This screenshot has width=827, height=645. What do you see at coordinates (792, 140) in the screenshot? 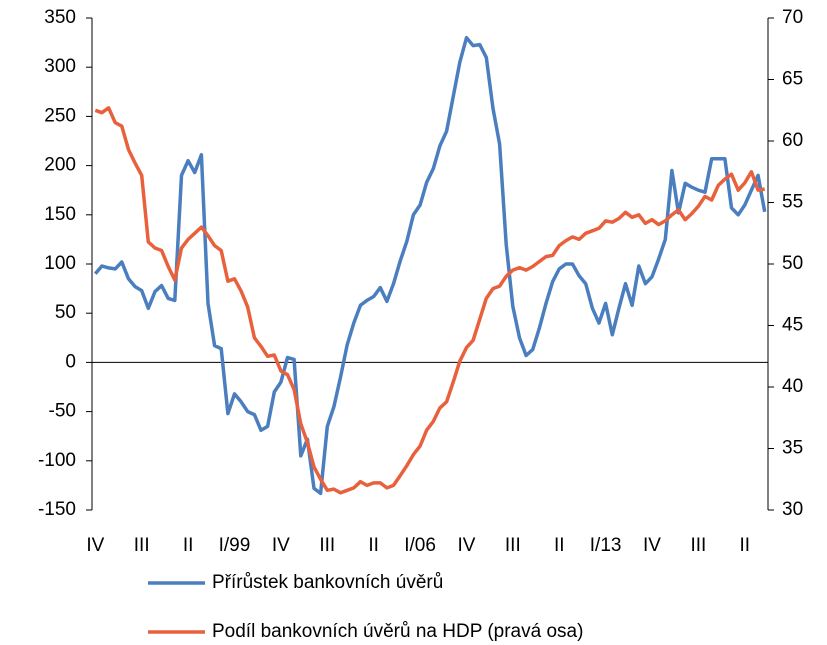
I see `y2-tick-label: 60` at bounding box center [792, 140].